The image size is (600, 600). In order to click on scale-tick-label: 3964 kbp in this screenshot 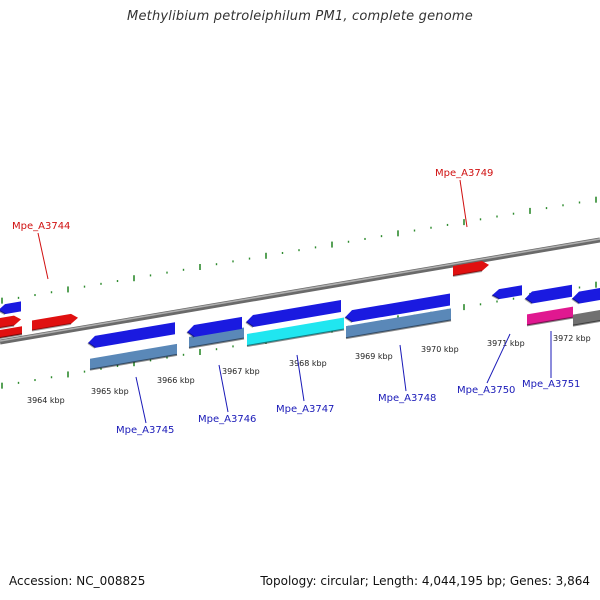, I will do `click(46, 400)`.